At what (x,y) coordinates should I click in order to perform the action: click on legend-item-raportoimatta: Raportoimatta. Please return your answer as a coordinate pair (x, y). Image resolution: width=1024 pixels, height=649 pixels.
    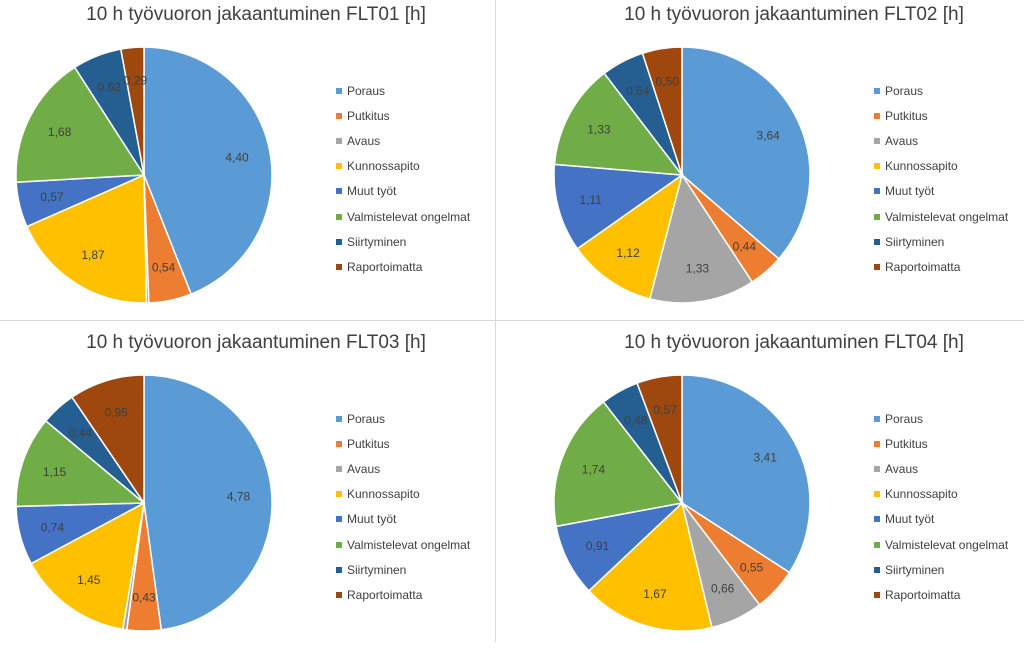
    Looking at the image, I should click on (941, 594).